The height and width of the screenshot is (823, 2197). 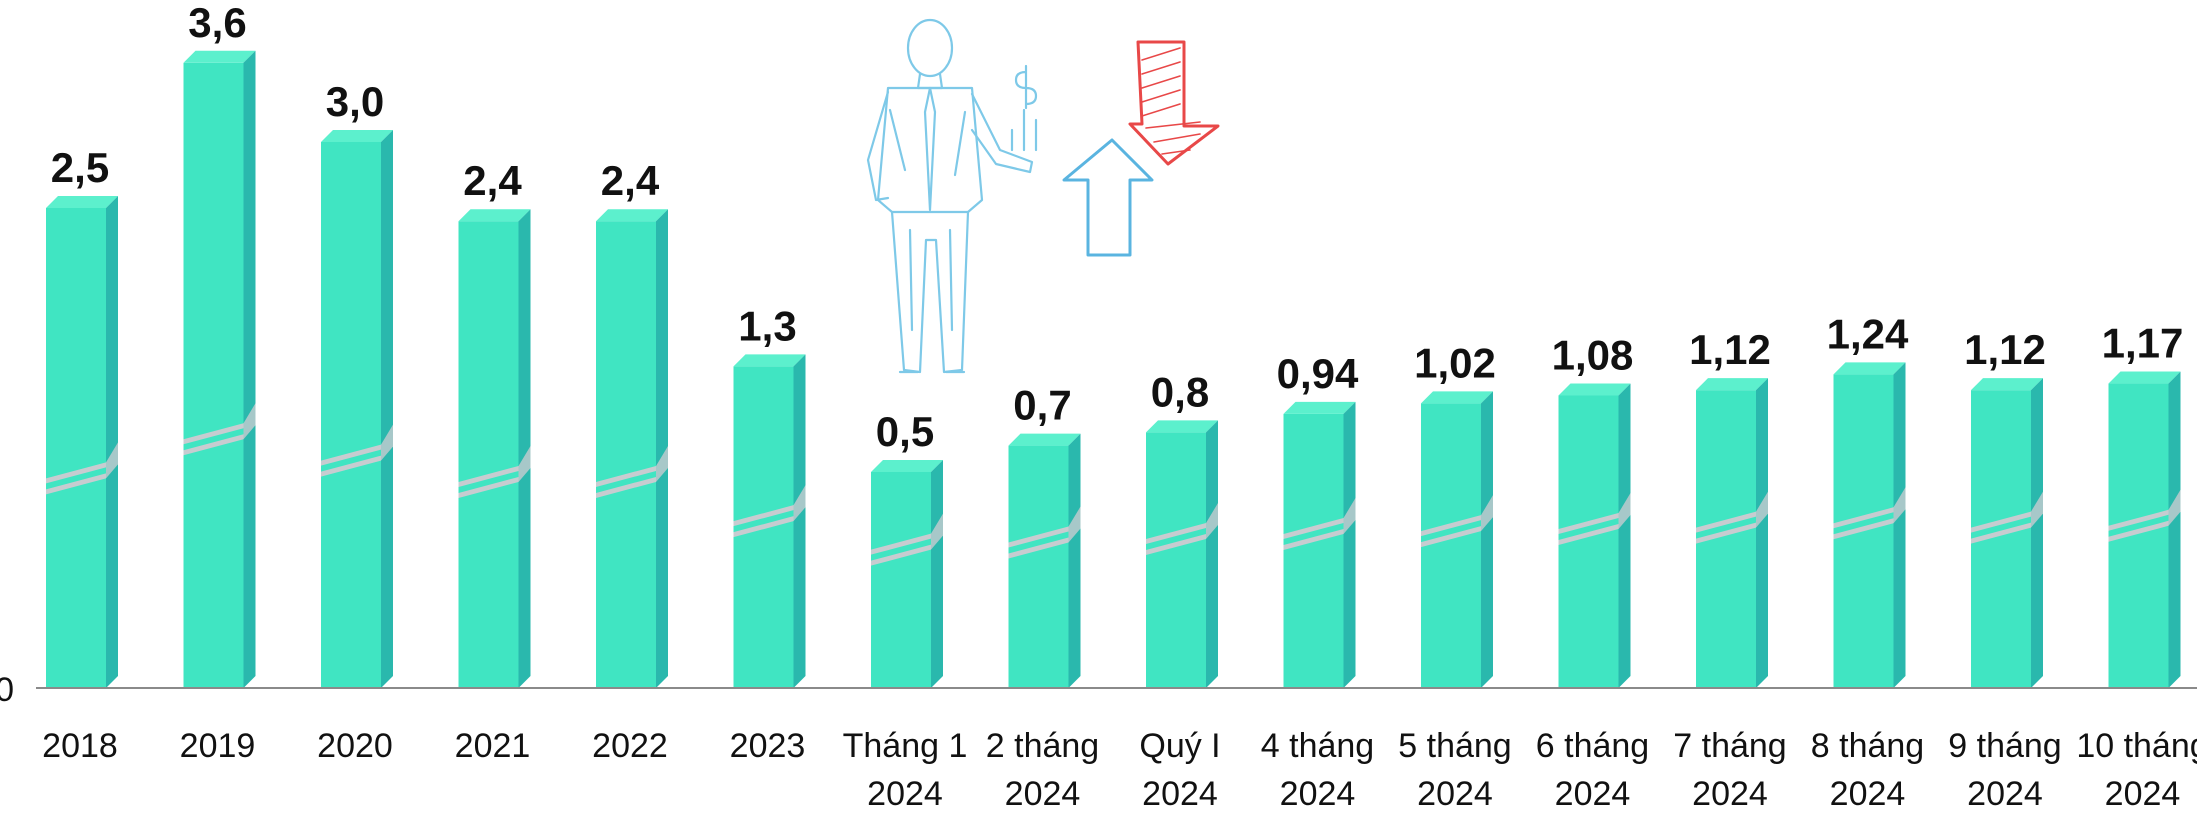 What do you see at coordinates (767, 325) in the screenshot?
I see `value-label: 1,3` at bounding box center [767, 325].